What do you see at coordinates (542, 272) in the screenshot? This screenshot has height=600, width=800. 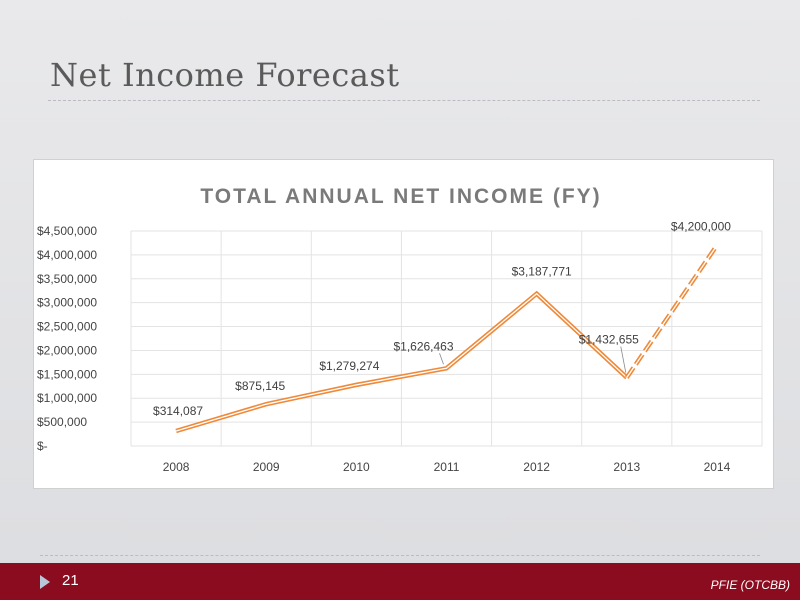 I see `data-label: $3,187,771` at bounding box center [542, 272].